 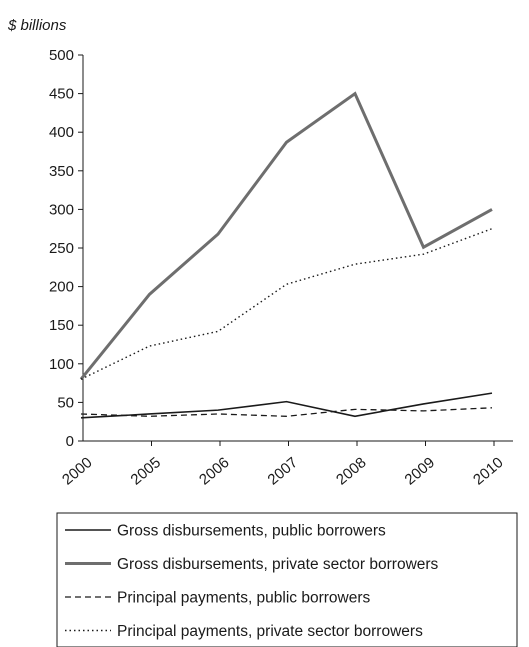 I want to click on y-ticks: 0 50 100 150 200 250 300 350 400 450 500, so click(x=66, y=248).